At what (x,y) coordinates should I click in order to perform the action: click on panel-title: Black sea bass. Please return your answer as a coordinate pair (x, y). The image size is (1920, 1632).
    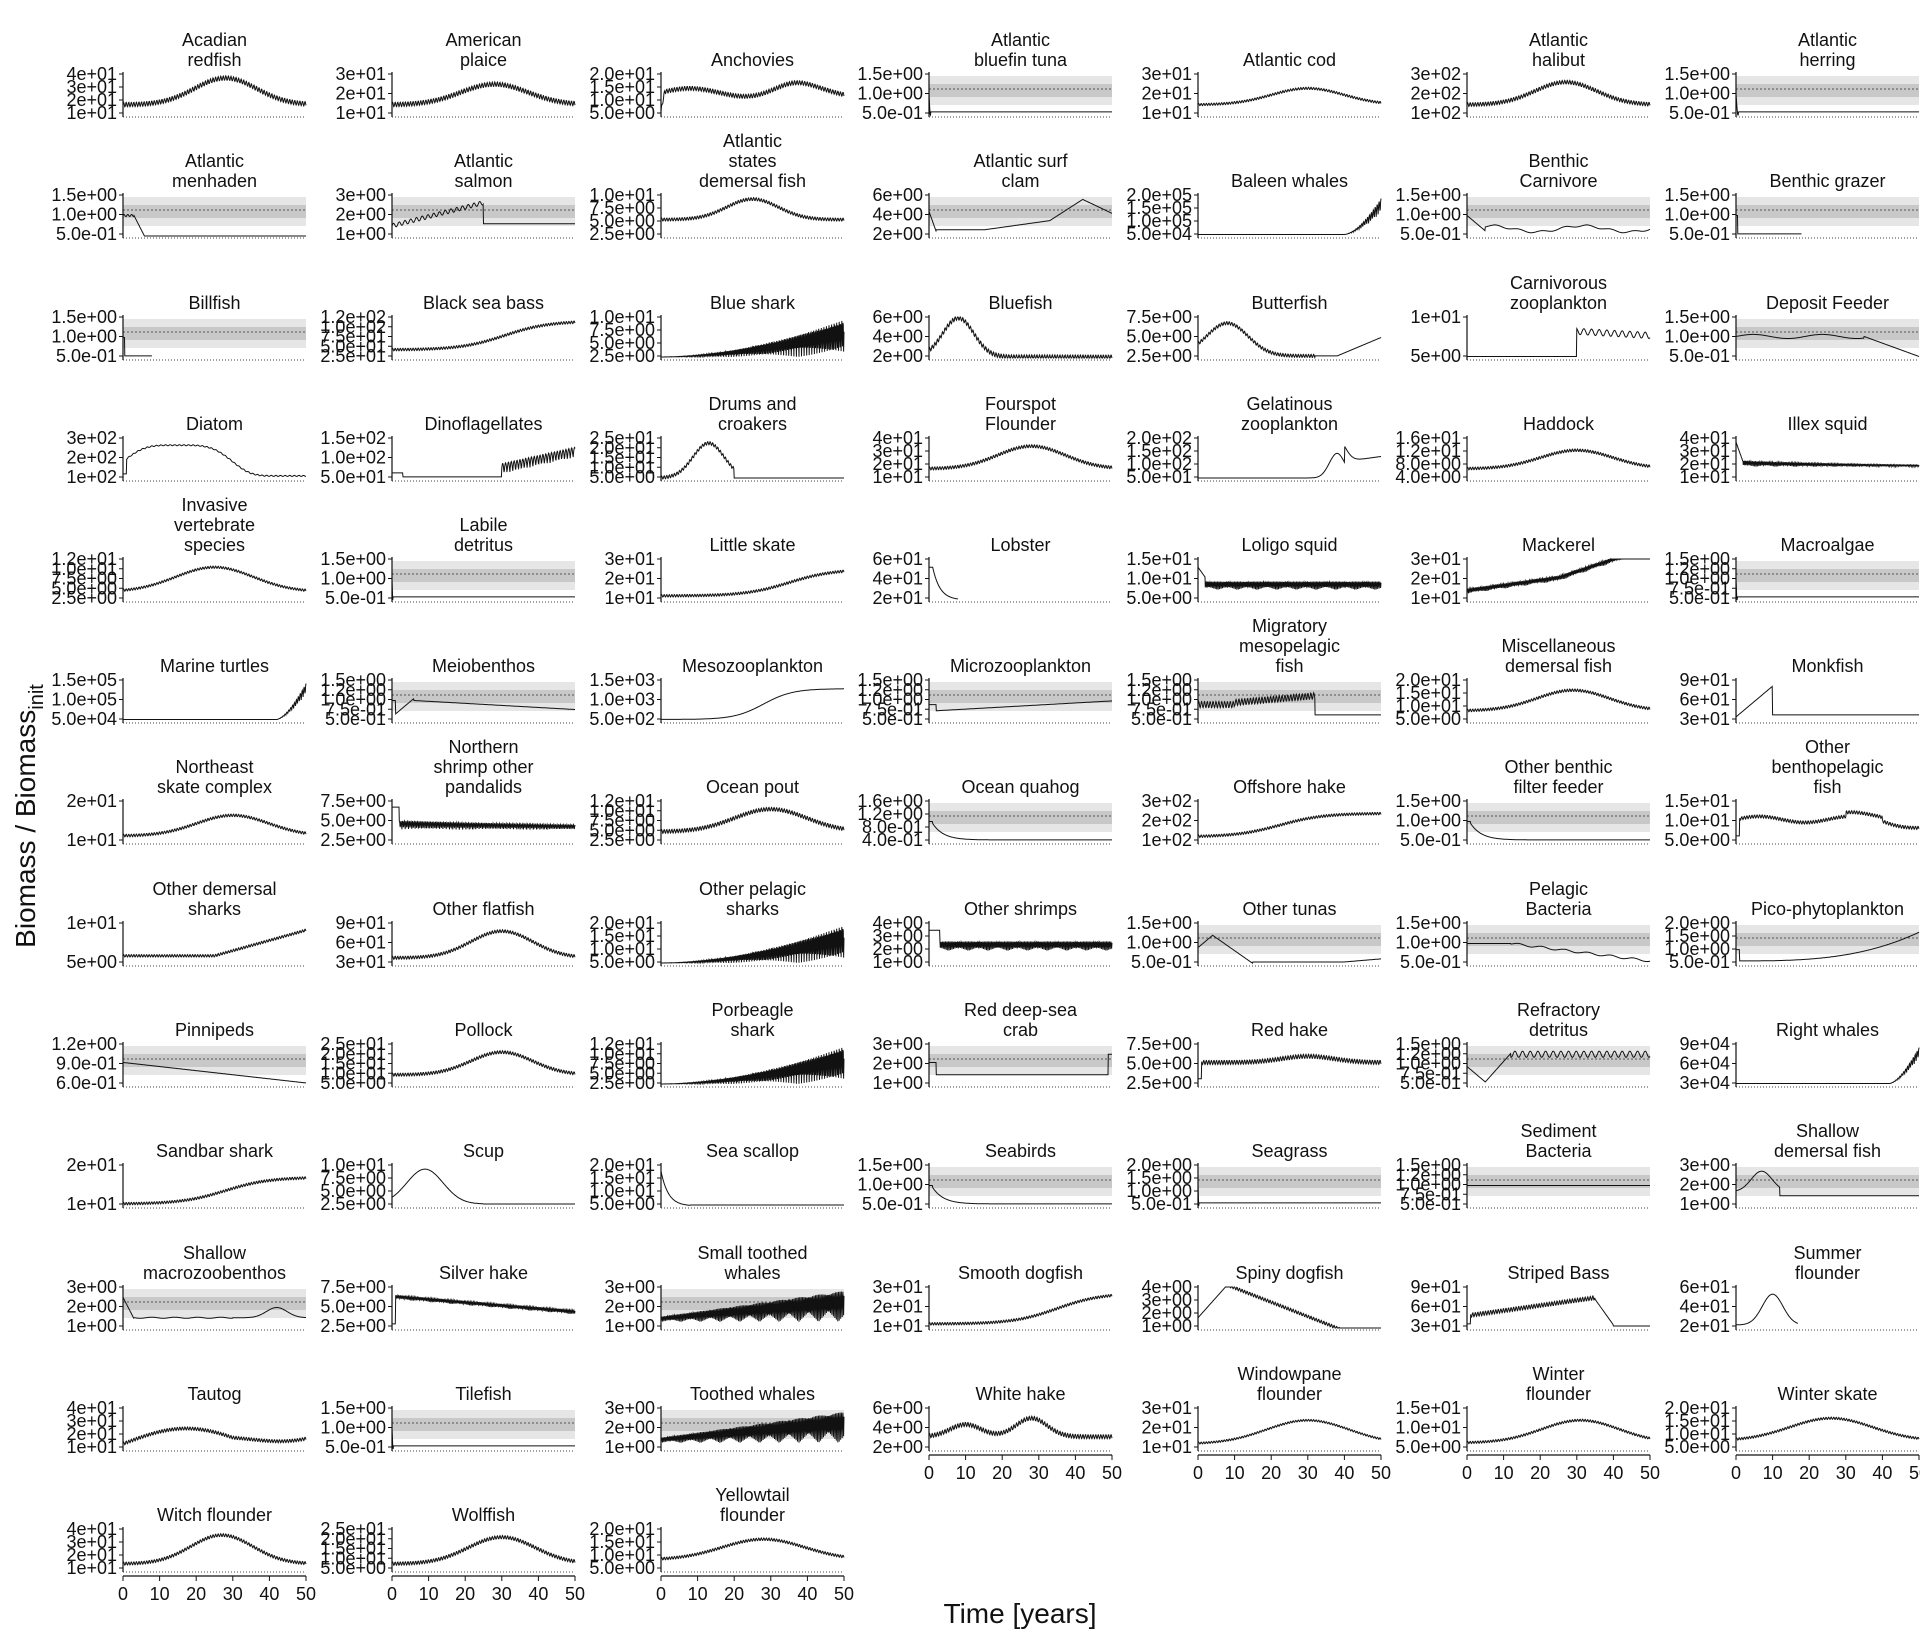
    Looking at the image, I should click on (483, 303).